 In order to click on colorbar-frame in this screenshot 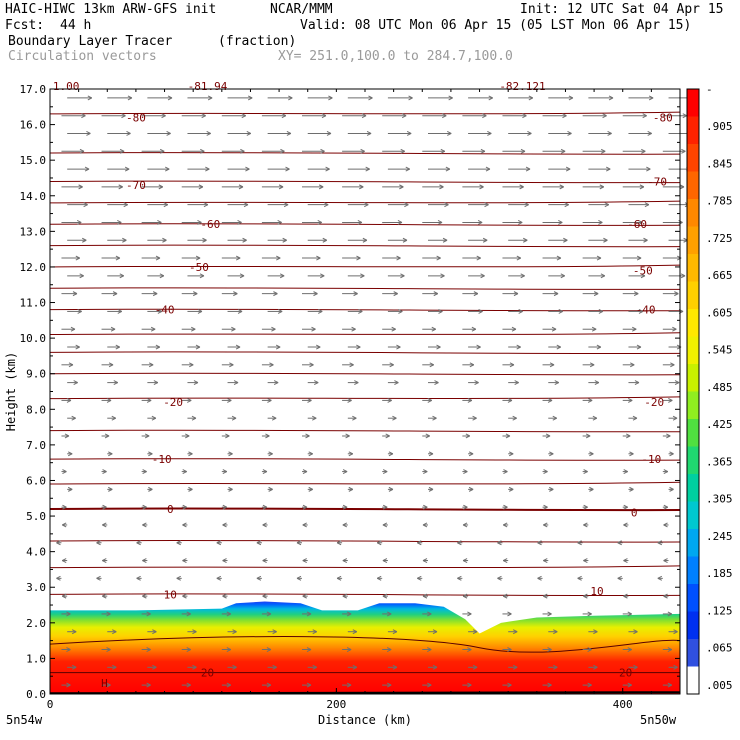, I will do `click(693, 391)`.